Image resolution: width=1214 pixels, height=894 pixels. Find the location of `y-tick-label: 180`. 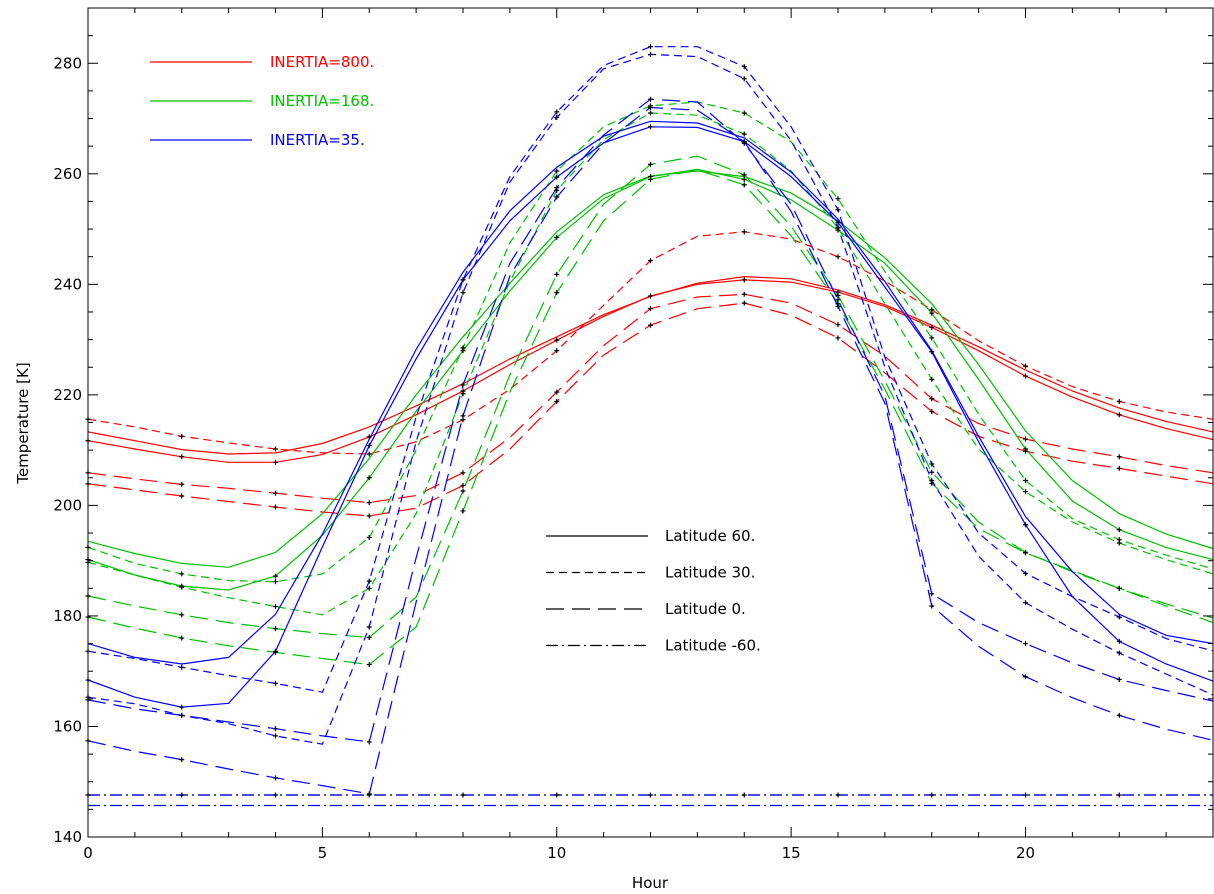

y-tick-label: 180 is located at coordinates (67, 616).